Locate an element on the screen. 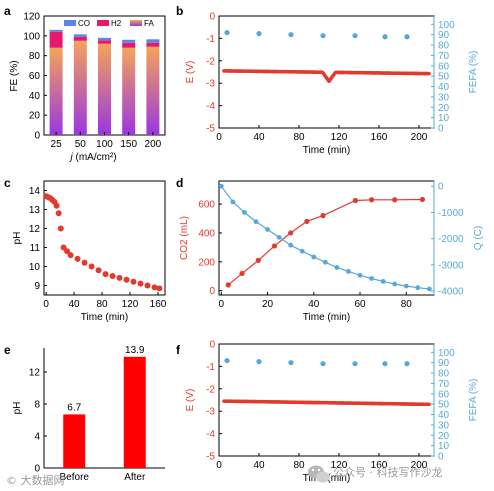 This screenshot has height=491, width=494. panel-d-right-tick-label: -3000 is located at coordinates (451, 265).